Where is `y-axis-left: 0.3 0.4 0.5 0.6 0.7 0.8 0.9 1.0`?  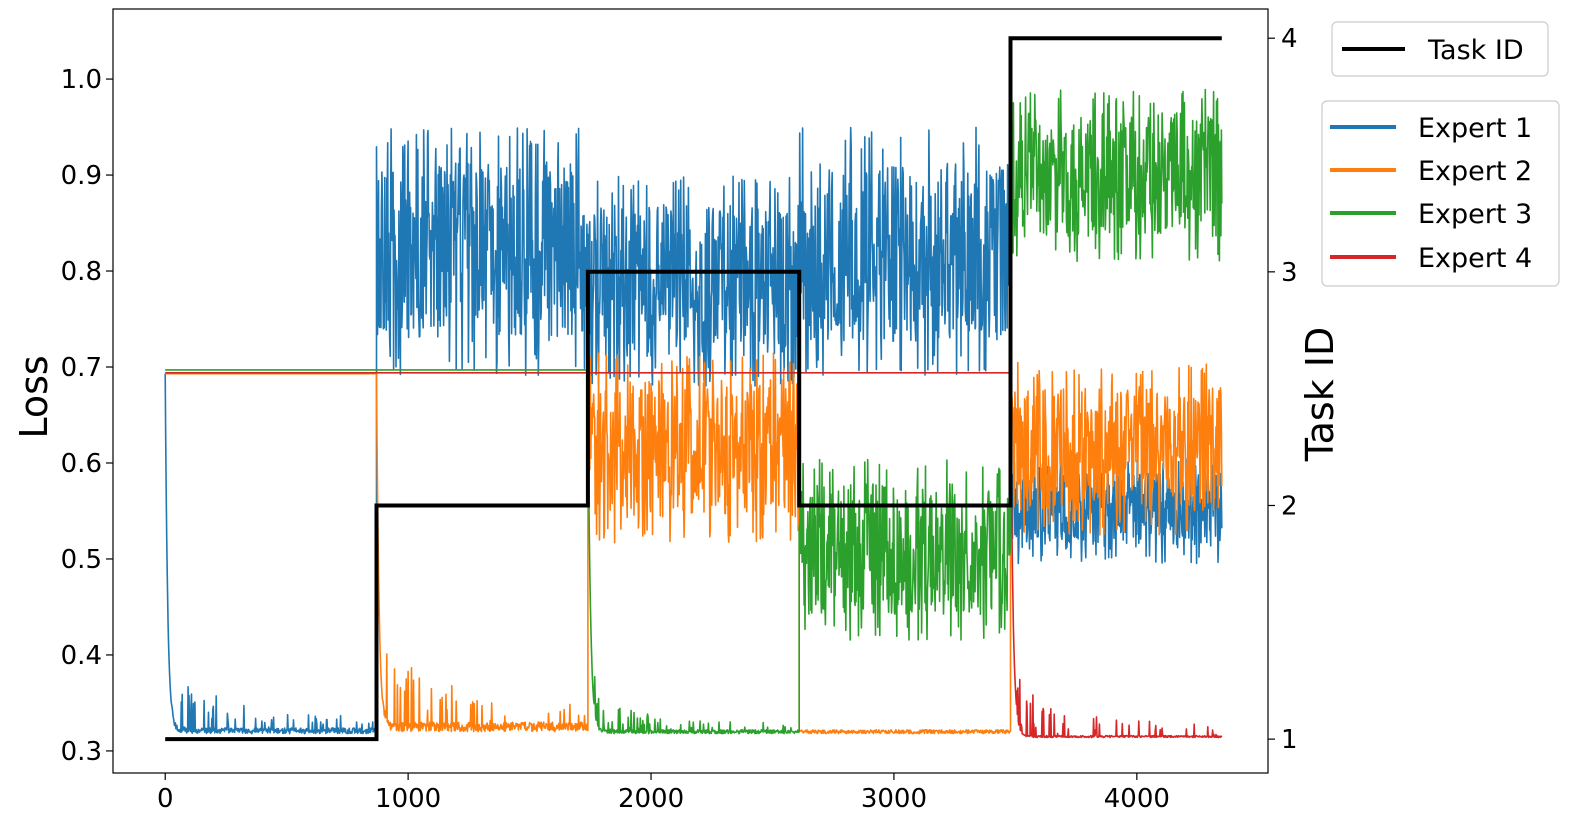 y-axis-left: 0.3 0.4 0.5 0.6 0.7 0.8 0.9 1.0 is located at coordinates (87, 416).